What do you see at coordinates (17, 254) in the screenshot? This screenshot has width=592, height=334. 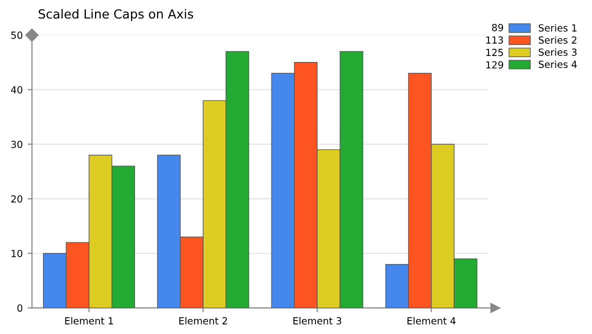 I see `y-tick-label: 10` at bounding box center [17, 254].